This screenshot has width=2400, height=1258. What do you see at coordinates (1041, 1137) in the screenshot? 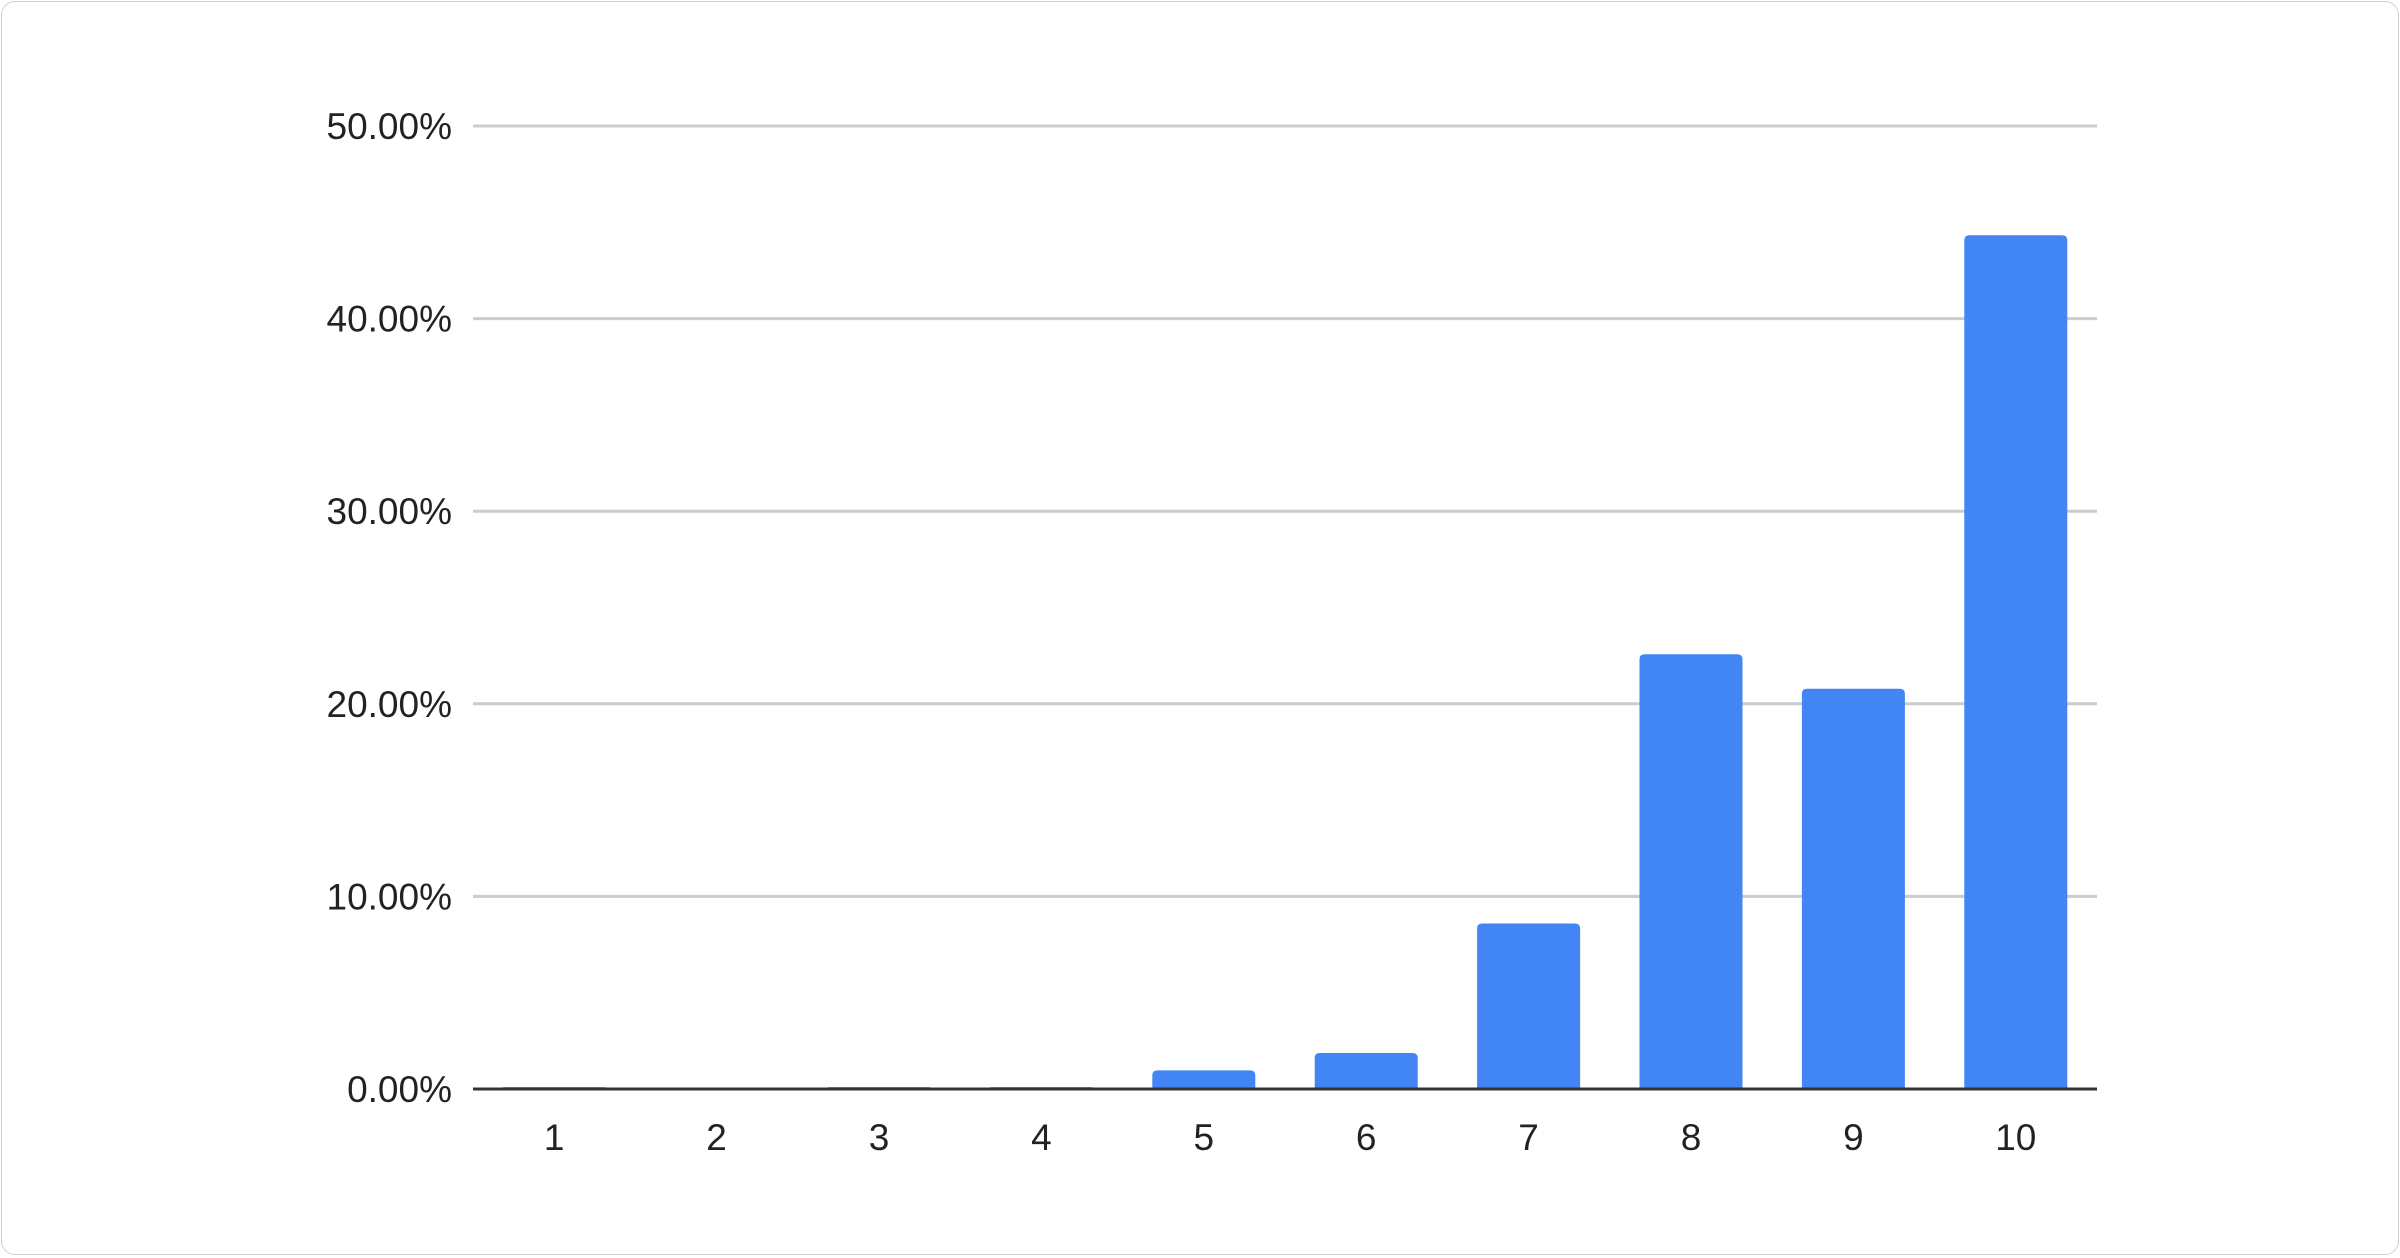
I see `x-tick-label: 4` at bounding box center [1041, 1137].